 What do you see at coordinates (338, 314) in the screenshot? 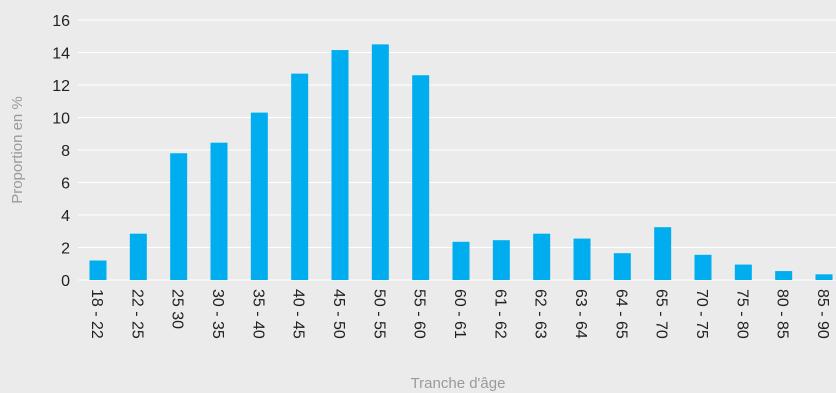
I see `x-tick-label: 45 - 50` at bounding box center [338, 314].